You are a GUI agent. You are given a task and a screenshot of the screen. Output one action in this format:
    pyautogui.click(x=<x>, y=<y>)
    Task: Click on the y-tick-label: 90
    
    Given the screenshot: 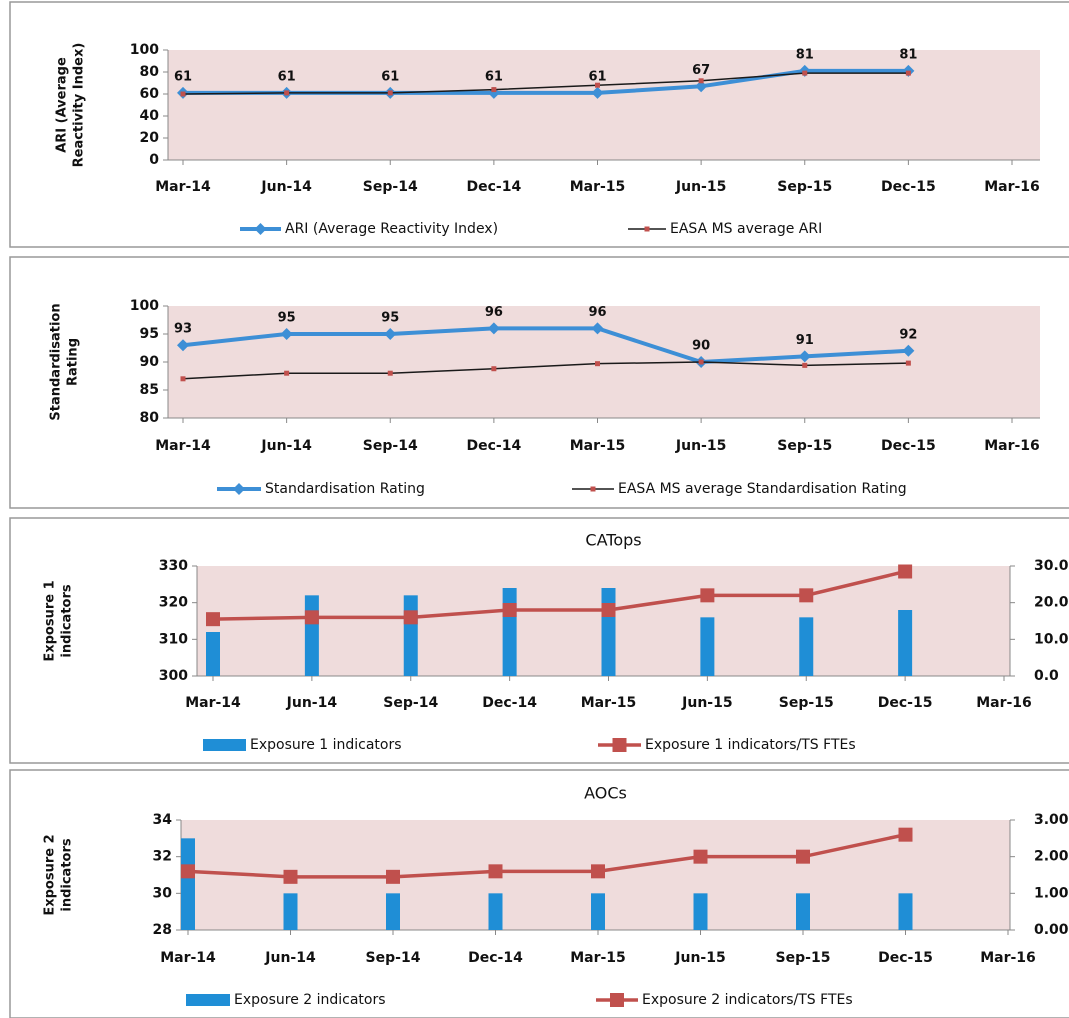 What is the action you would take?
    pyautogui.click(x=150, y=362)
    